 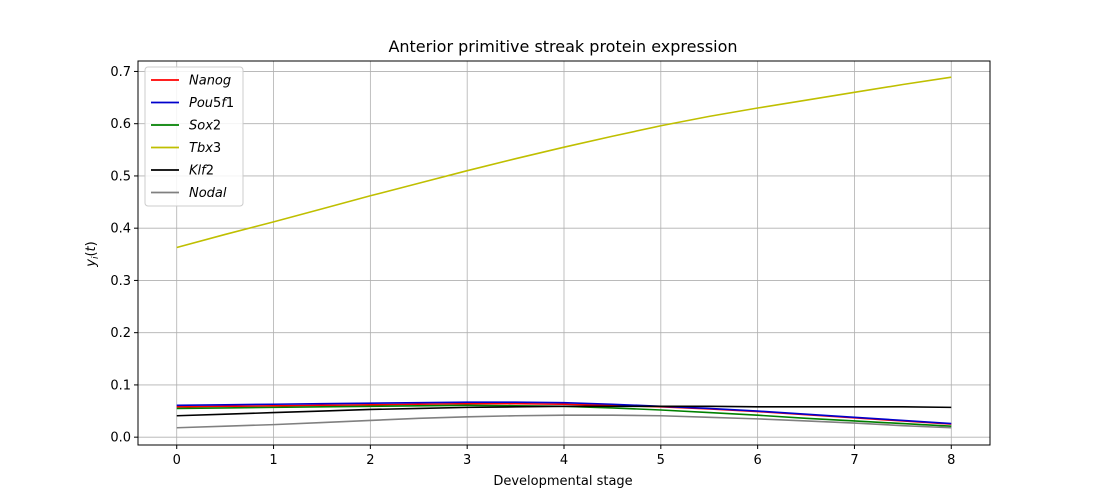 I want to click on series-line-pou5f1, so click(x=564, y=413).